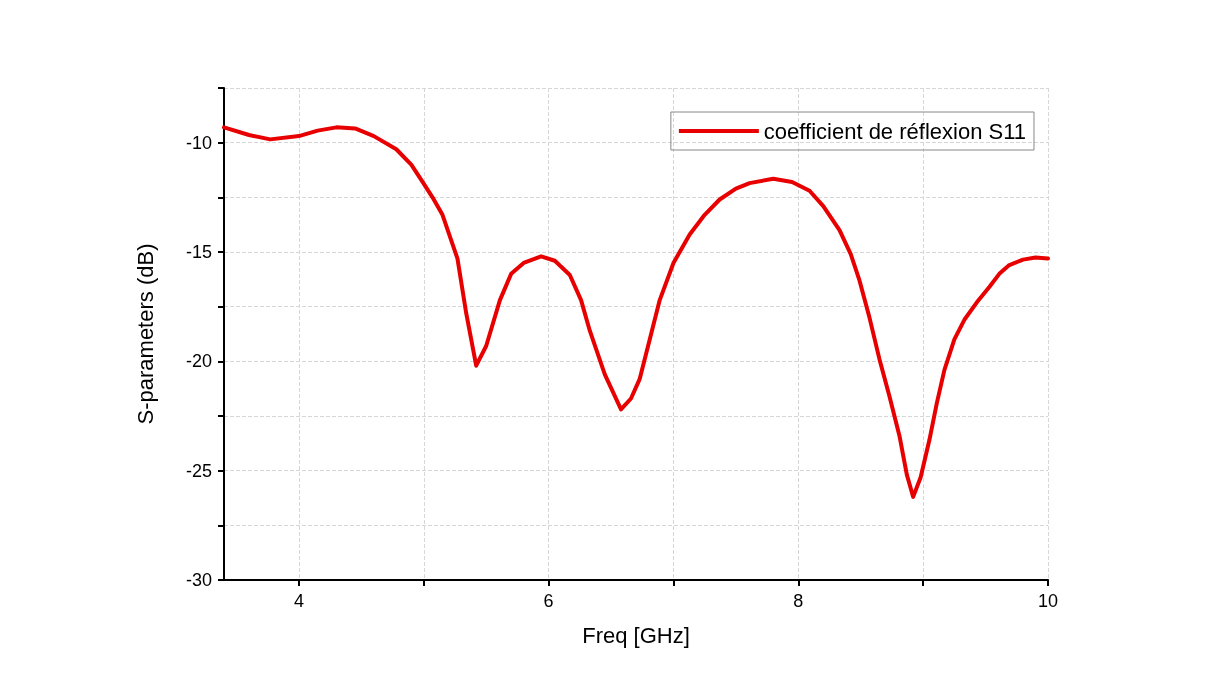 The width and height of the screenshot is (1219, 691). I want to click on x-axis-title: Freq [GHz], so click(636, 635).